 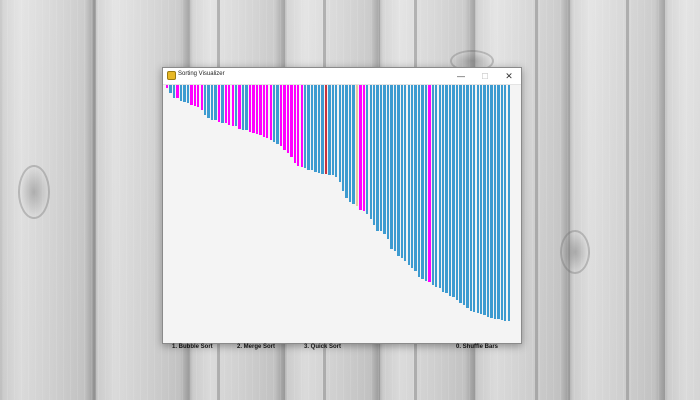 What do you see at coordinates (201, 74) in the screenshot?
I see `window-title: Sorting Visualizer` at bounding box center [201, 74].